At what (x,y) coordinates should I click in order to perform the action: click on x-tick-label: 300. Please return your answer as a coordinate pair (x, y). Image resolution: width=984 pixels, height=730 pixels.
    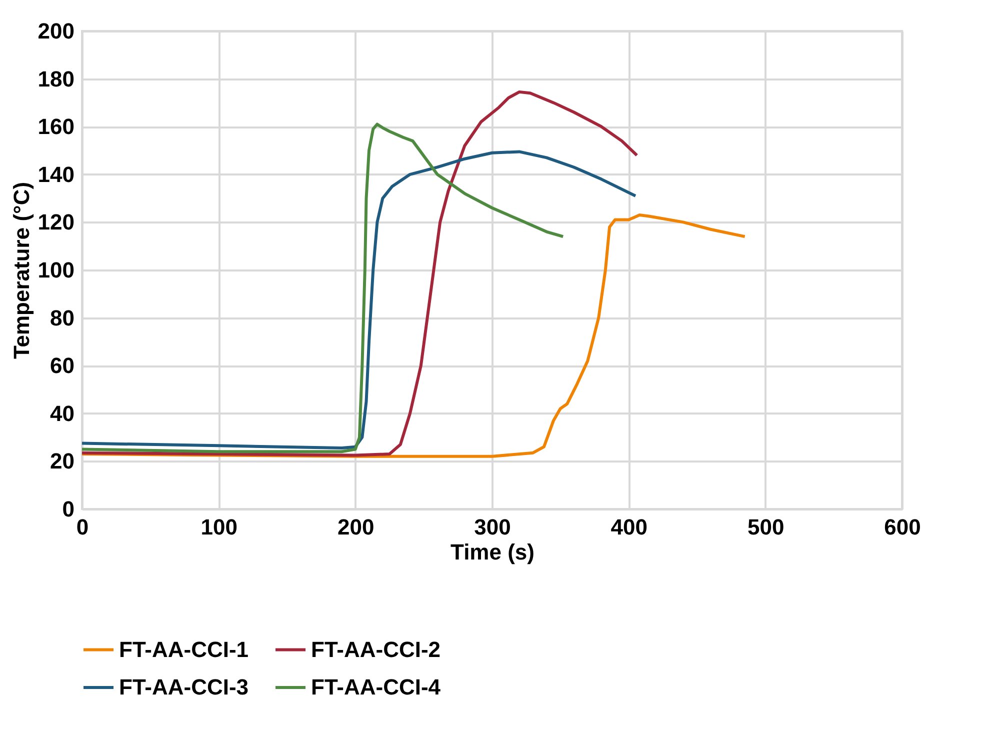
    Looking at the image, I should click on (492, 527).